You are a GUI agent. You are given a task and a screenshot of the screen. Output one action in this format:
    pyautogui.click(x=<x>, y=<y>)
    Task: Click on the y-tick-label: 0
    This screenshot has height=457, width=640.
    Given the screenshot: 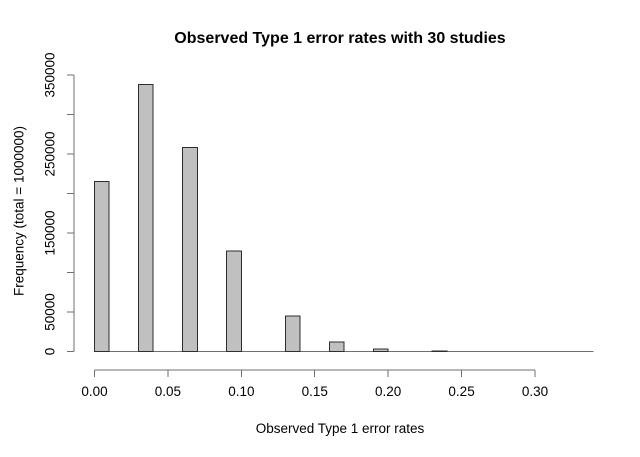 What is the action you would take?
    pyautogui.click(x=49, y=352)
    